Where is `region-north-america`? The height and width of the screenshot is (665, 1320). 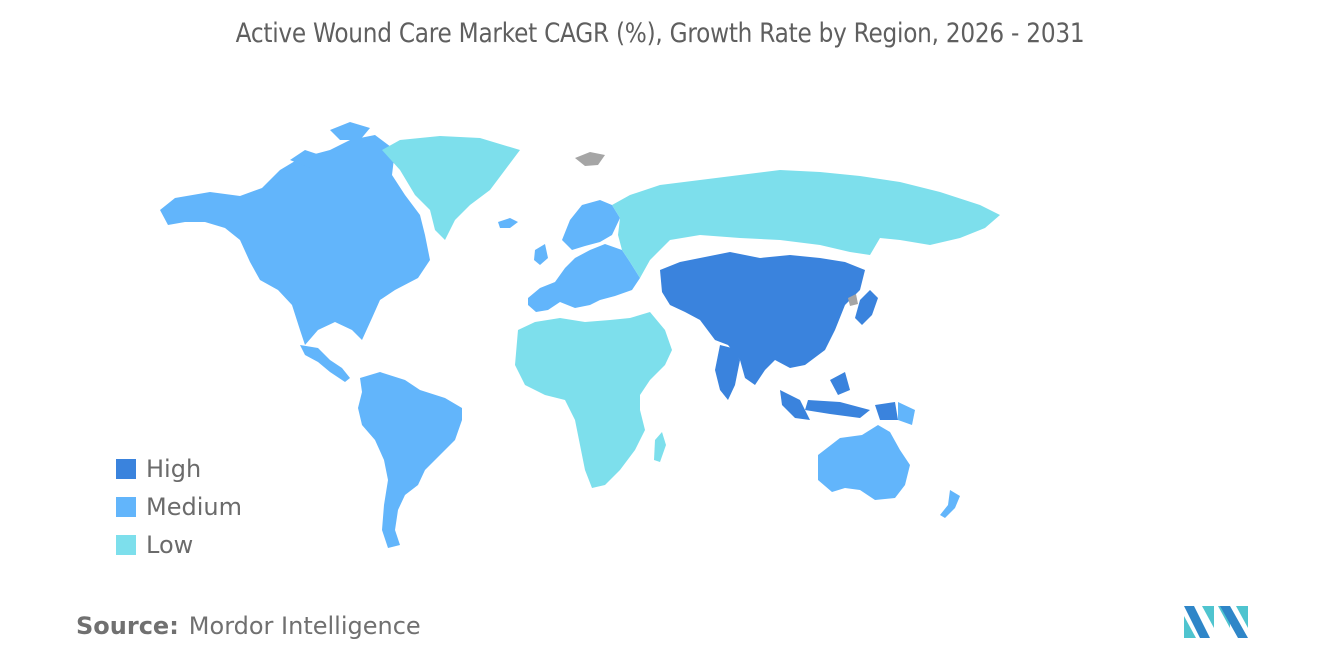 region-north-america is located at coordinates (295, 252).